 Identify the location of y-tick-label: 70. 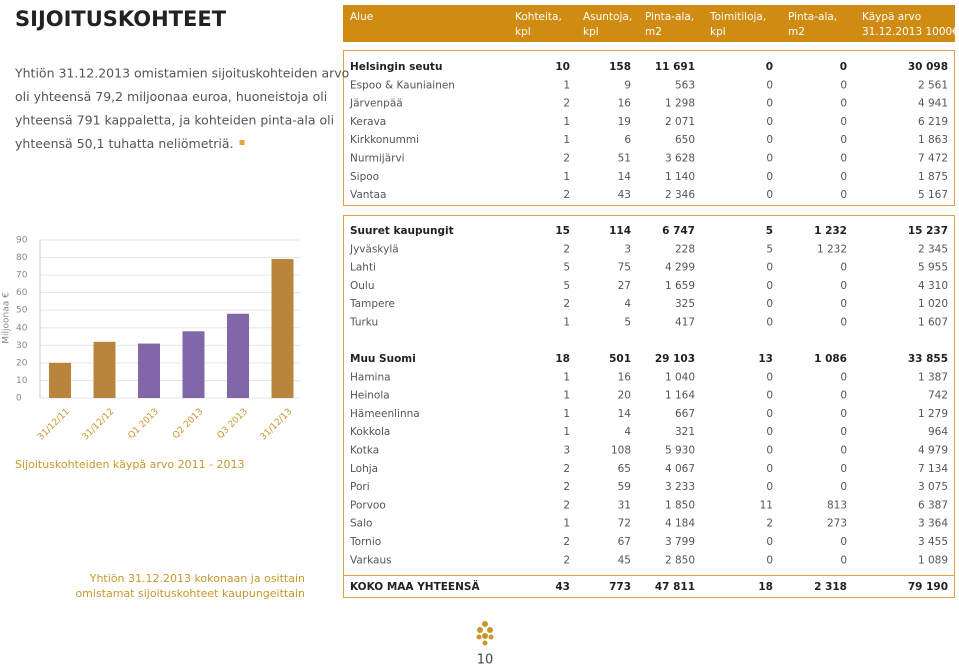
(22, 276).